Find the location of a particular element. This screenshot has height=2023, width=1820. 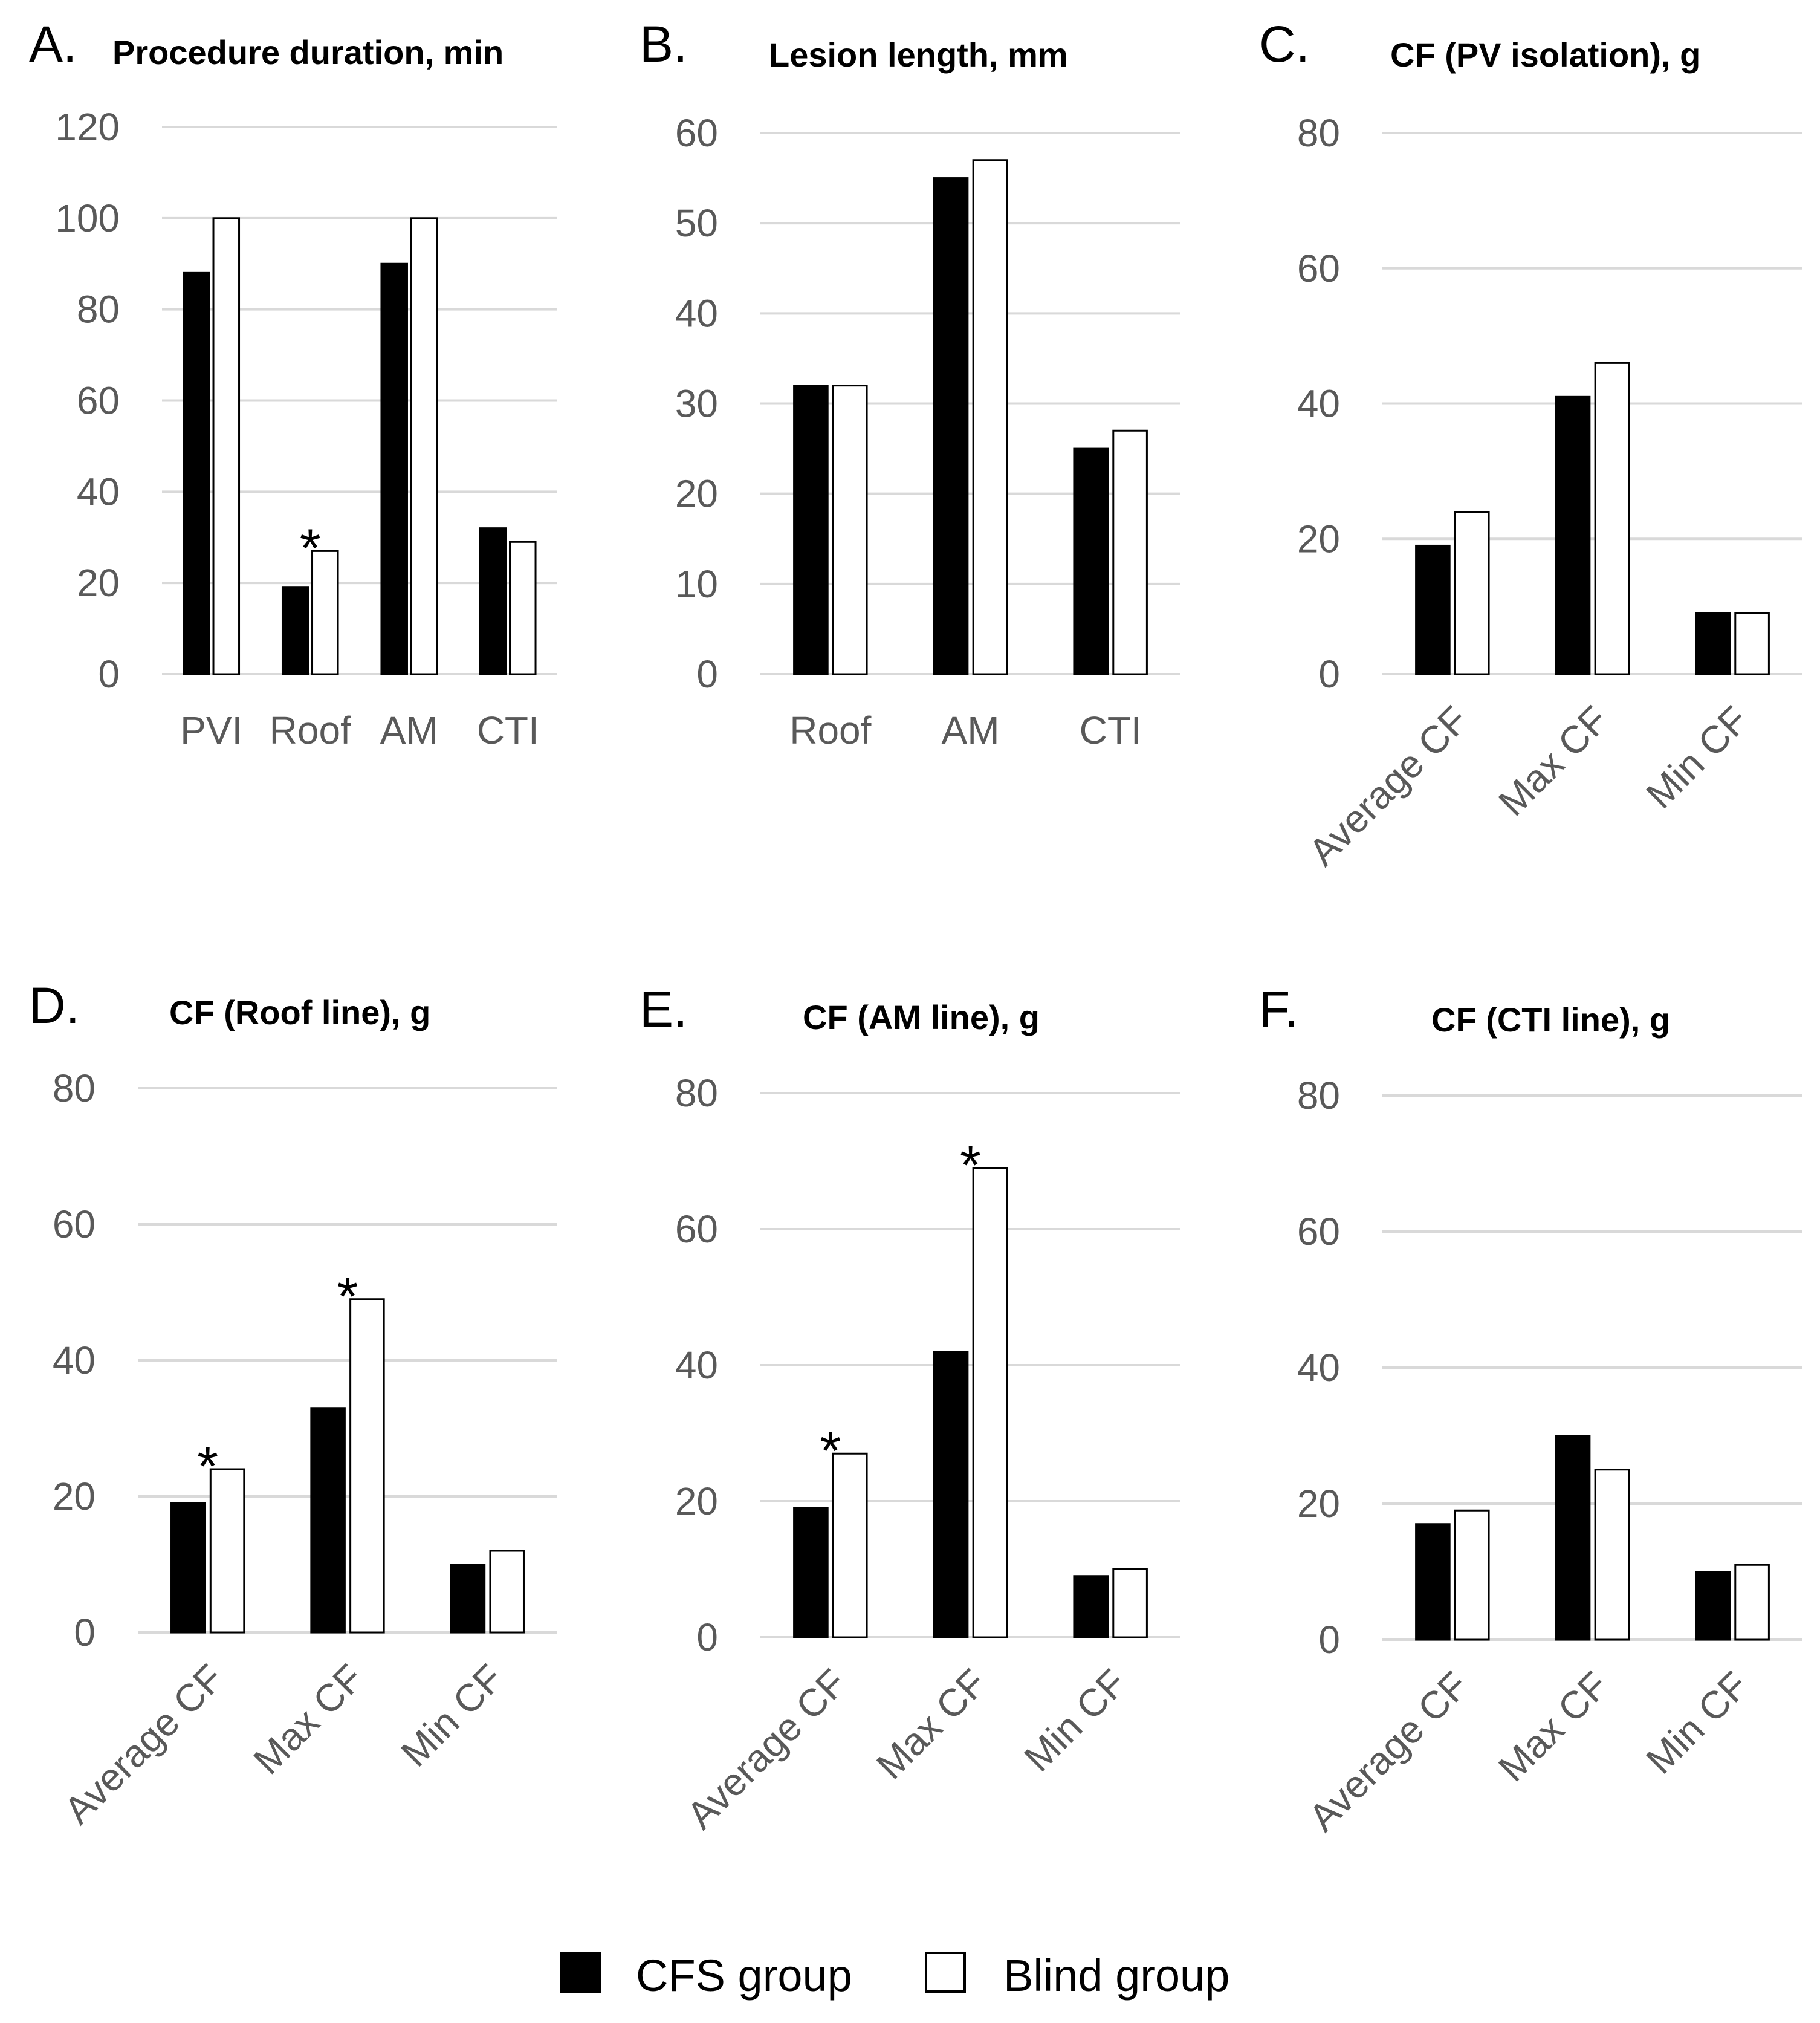

legend-swatch-blind is located at coordinates (945, 1972).